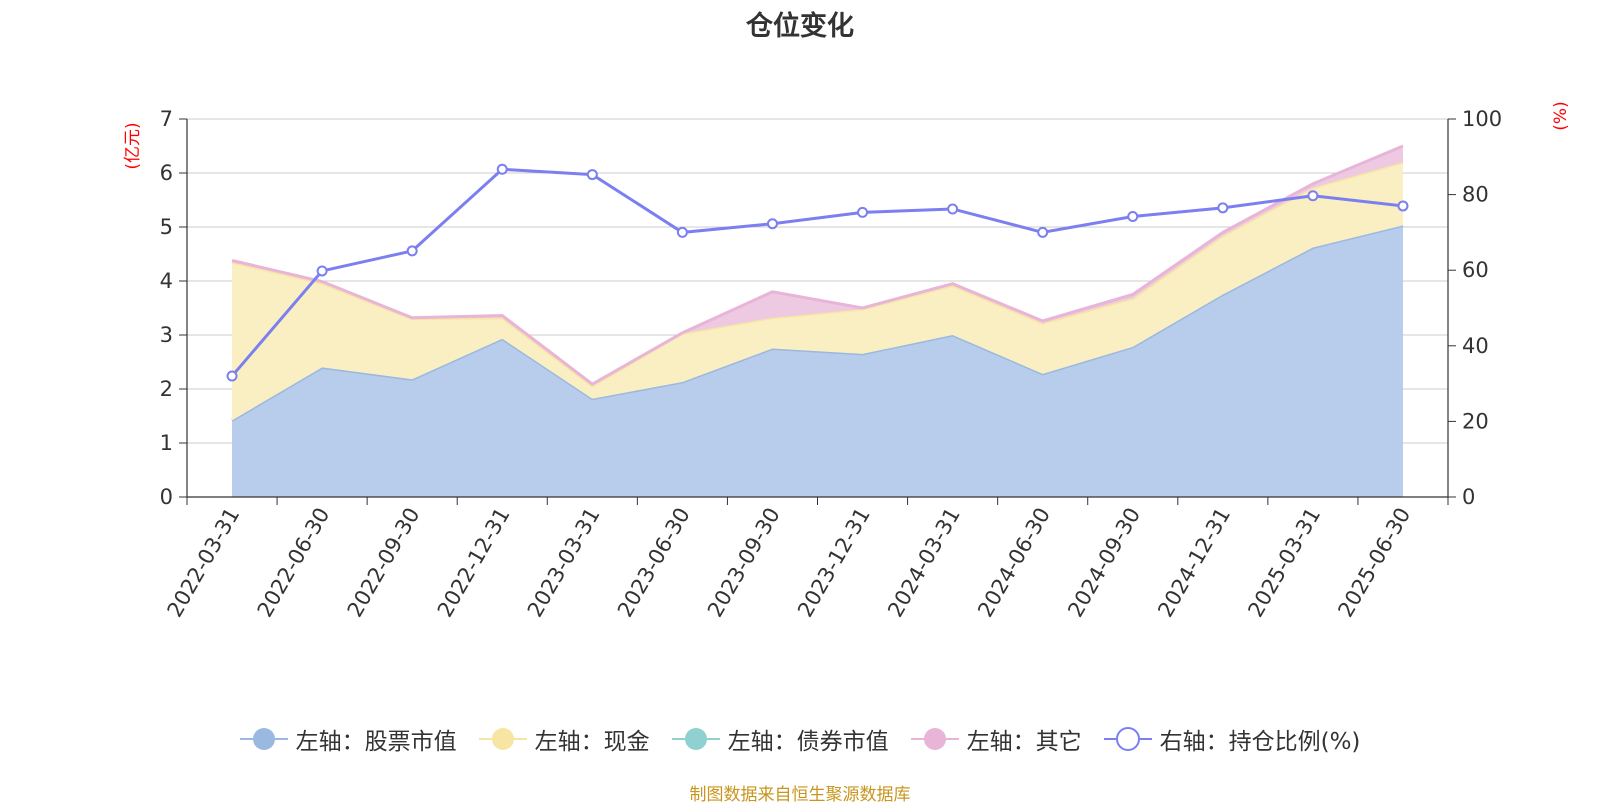 The width and height of the screenshot is (1600, 805). Describe the element at coordinates (564, 563) in the screenshot. I see `x-axis-tick-label: 2023-03-31` at that location.